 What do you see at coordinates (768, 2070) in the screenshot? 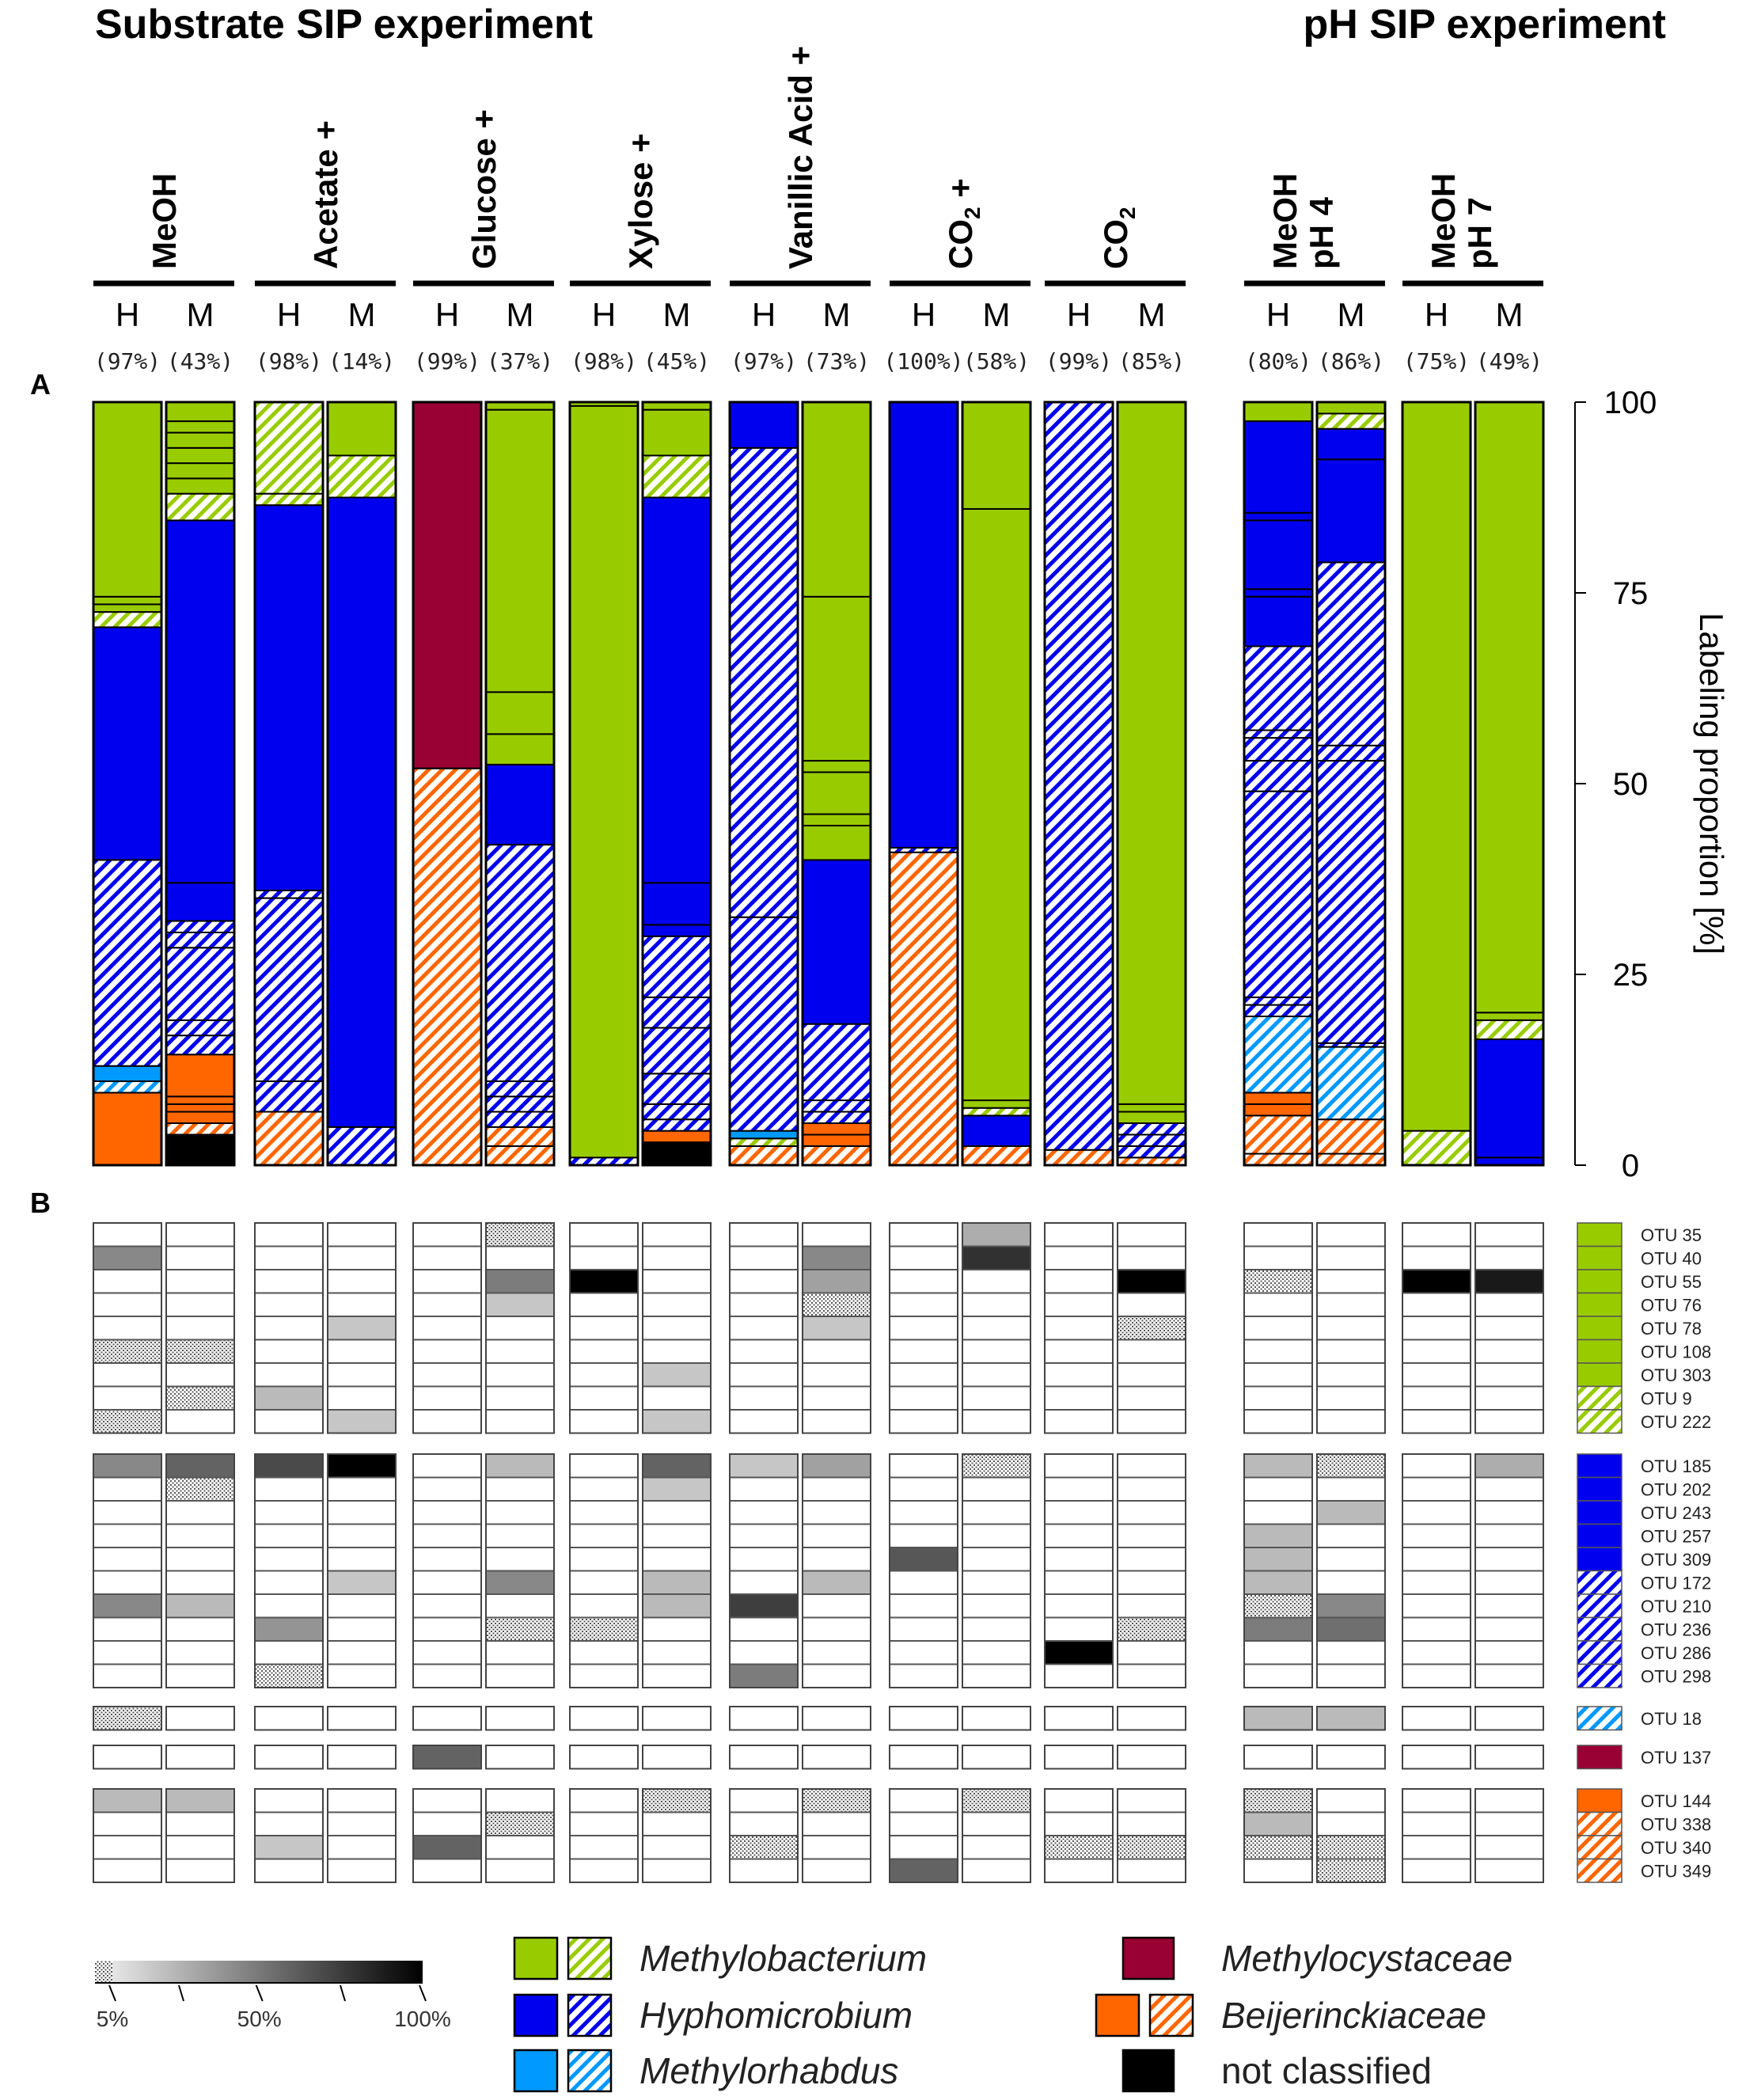
I see `legend-label-methylorhabdus: Methylorhabdus` at bounding box center [768, 2070].